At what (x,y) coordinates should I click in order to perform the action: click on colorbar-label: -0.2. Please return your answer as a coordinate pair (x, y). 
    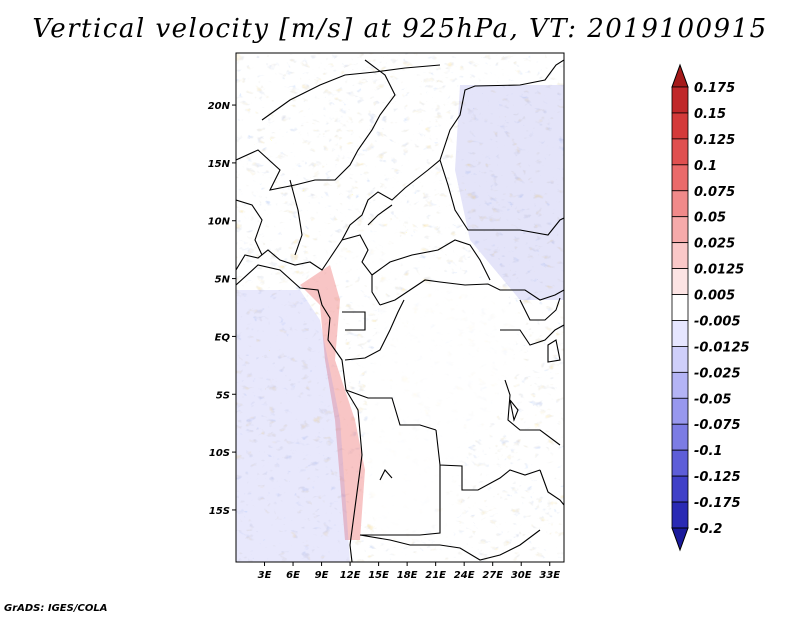
    Looking at the image, I should click on (708, 529).